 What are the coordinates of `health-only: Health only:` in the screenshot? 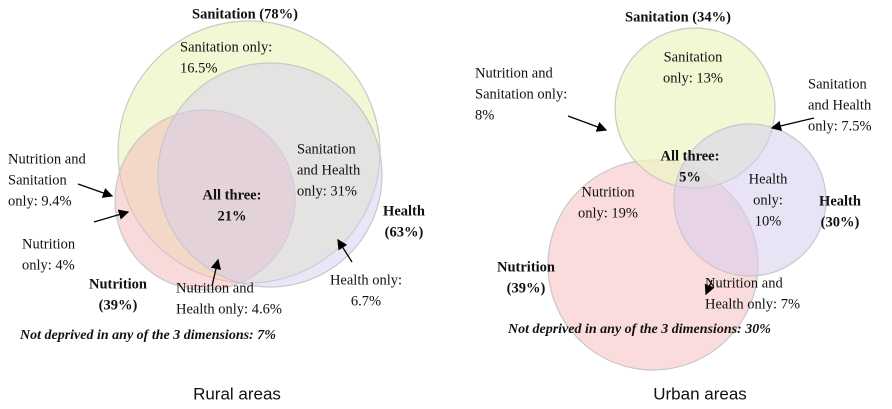 It's located at (366, 280).